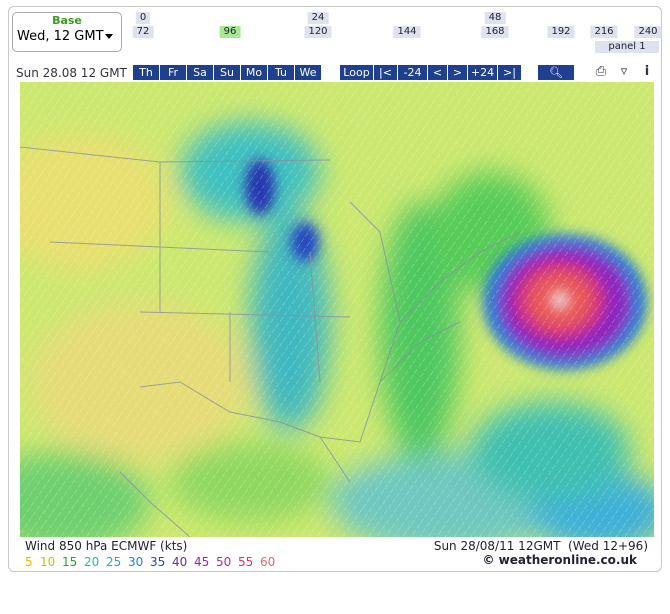 This screenshot has height=614, width=670. Describe the element at coordinates (540, 546) in the screenshot. I see `run-label: Sun 28/08/11 12GMT (Wed 12+96)` at that location.